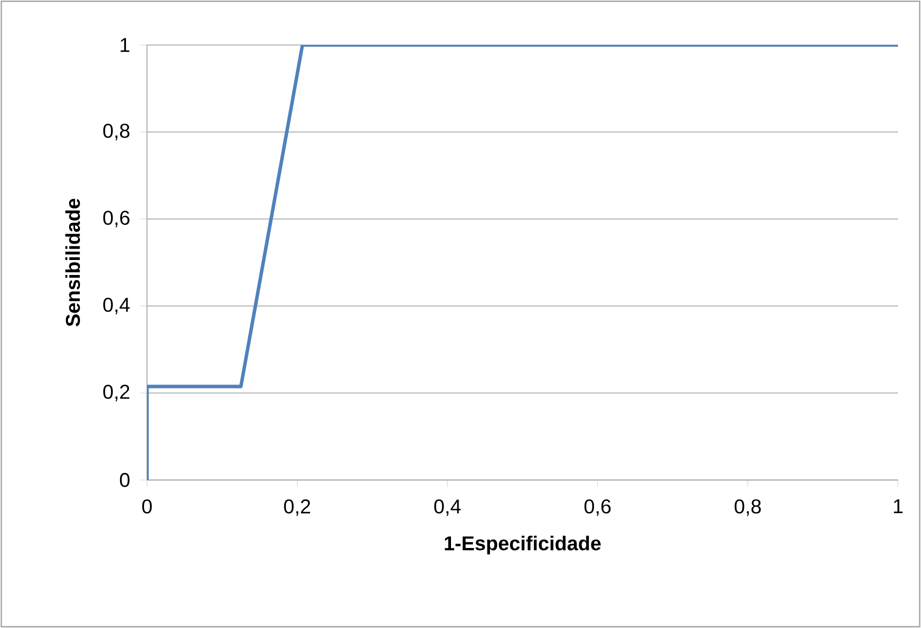  Describe the element at coordinates (898, 506) in the screenshot. I see `x-tick-label: 1` at that location.